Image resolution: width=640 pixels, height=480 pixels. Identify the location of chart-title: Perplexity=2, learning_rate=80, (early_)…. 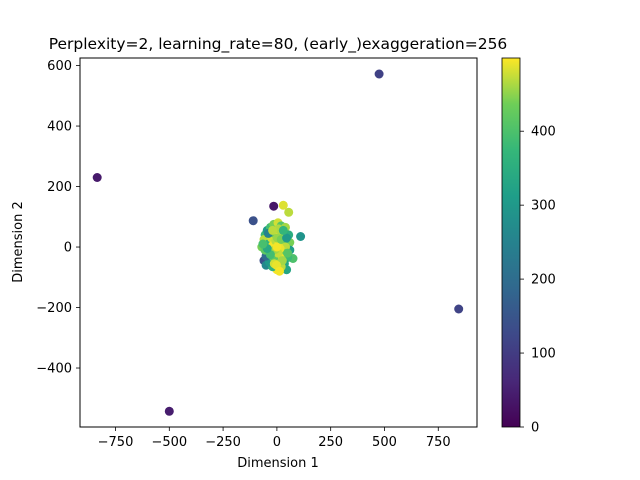
(278, 44).